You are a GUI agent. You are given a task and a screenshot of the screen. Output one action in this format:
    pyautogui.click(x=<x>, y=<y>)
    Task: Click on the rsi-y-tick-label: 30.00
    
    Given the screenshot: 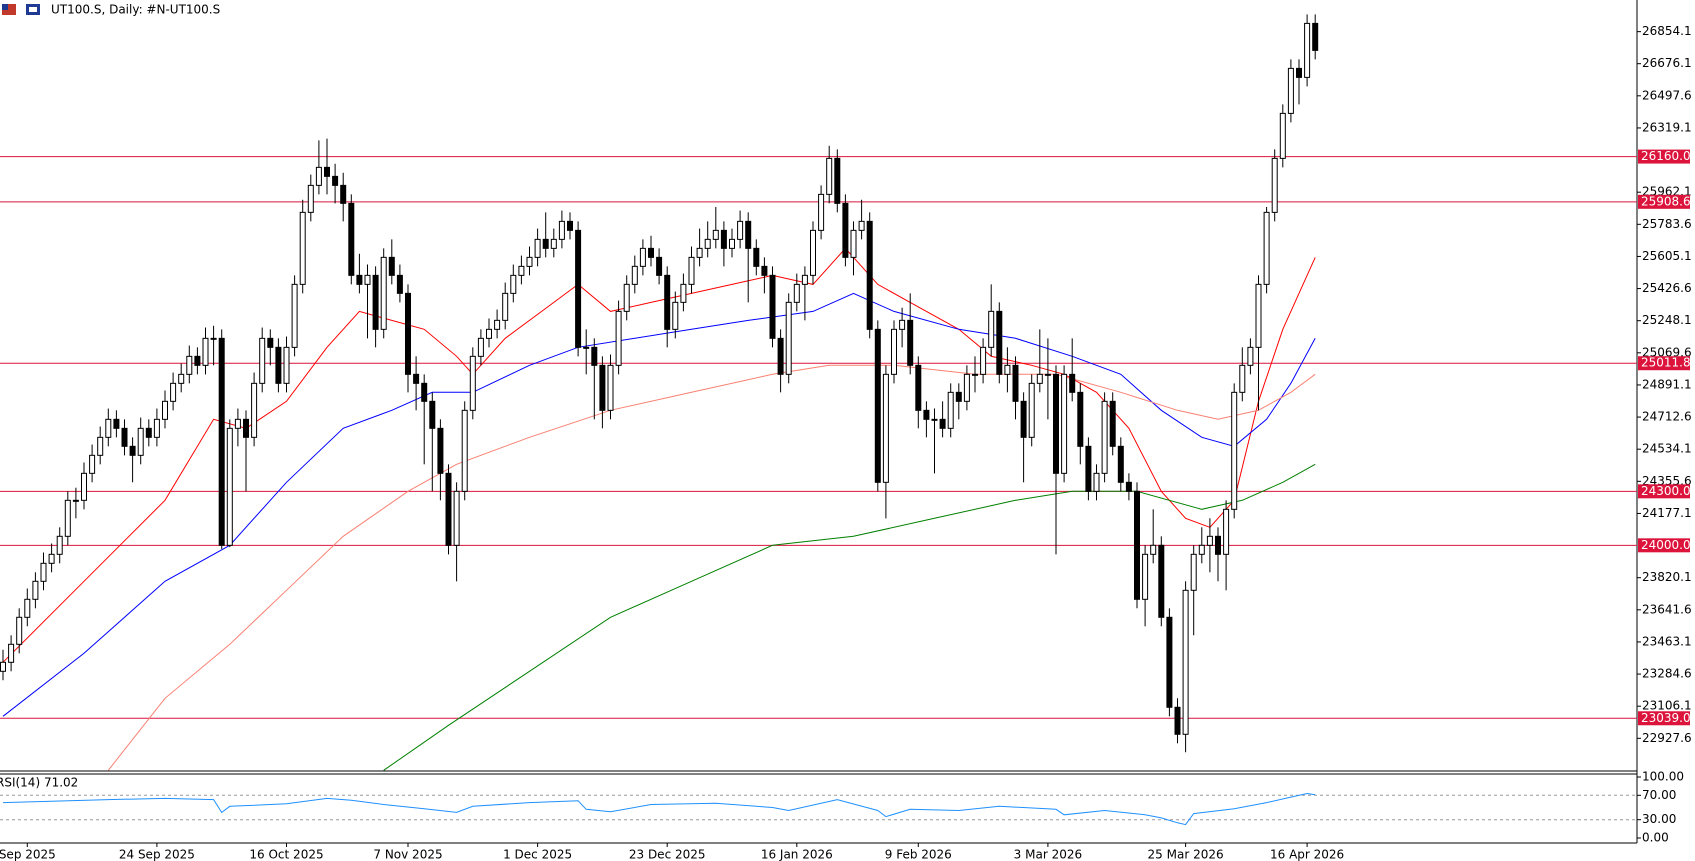 What is the action you would take?
    pyautogui.click(x=1659, y=819)
    